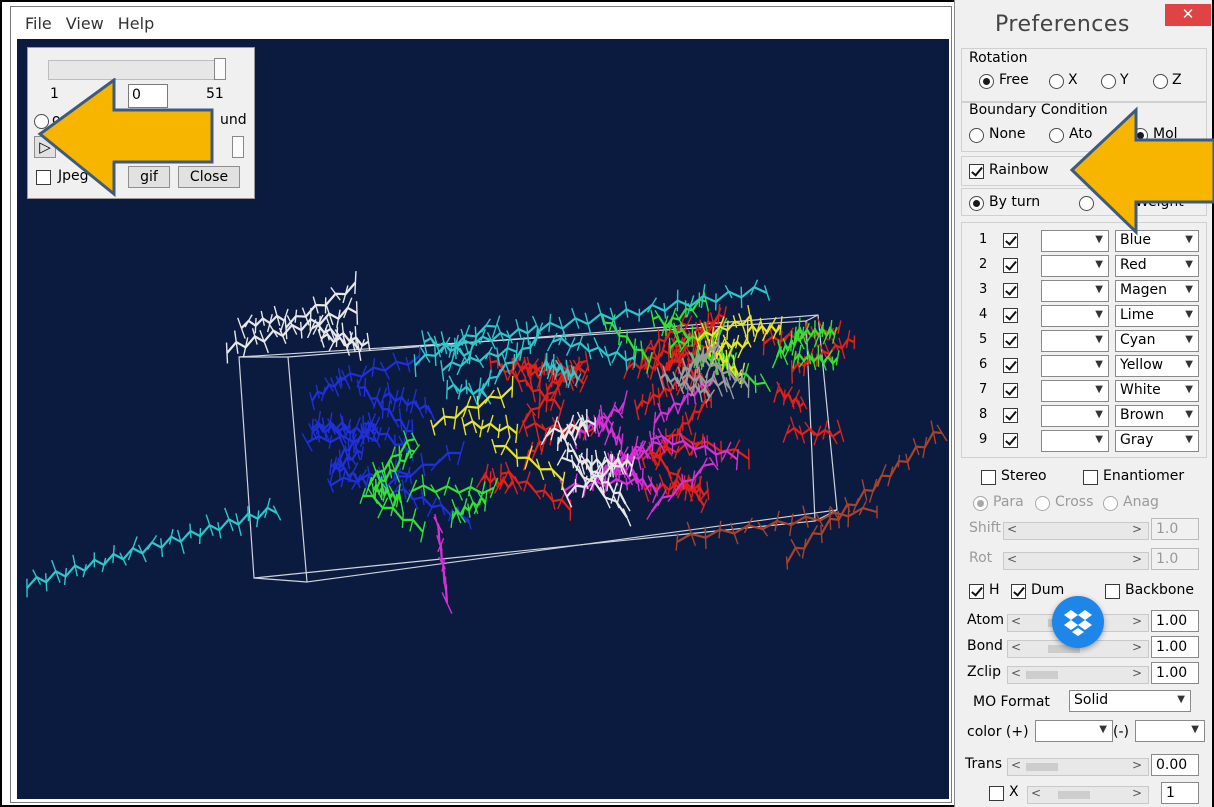 The image size is (1214, 807). What do you see at coordinates (1074, 731) in the screenshot?
I see `color-plus-select: ▼` at bounding box center [1074, 731].